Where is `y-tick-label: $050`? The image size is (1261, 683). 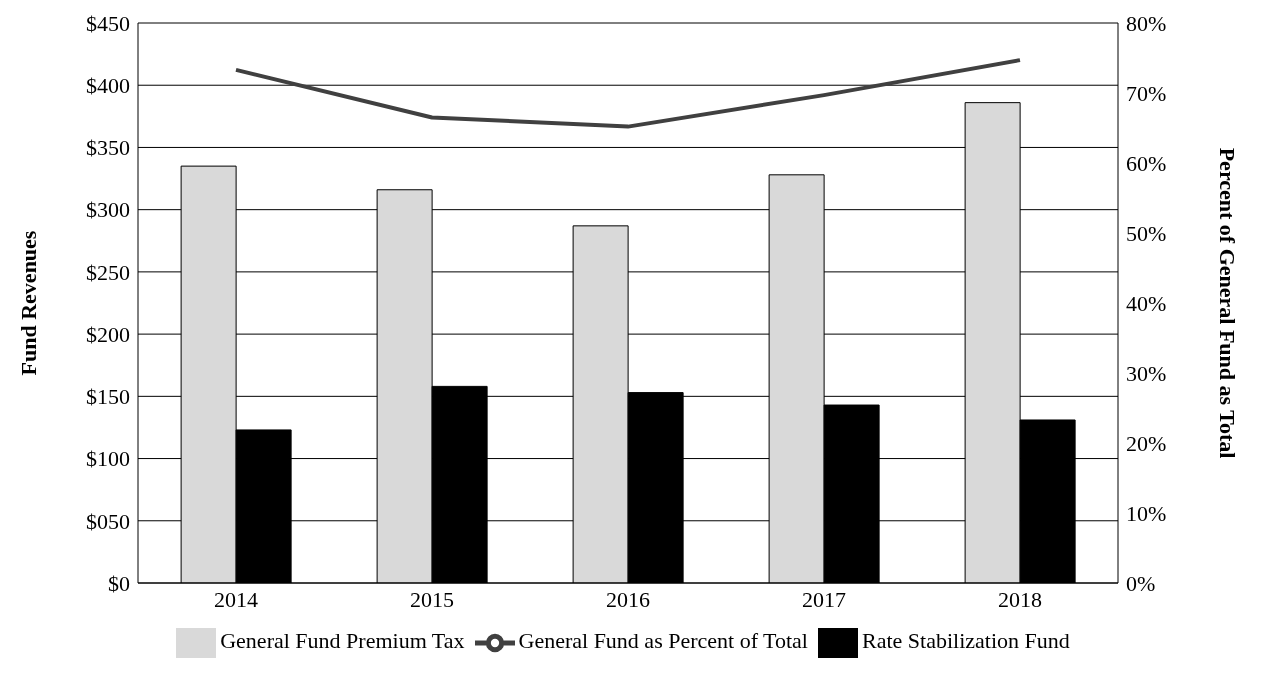
y-tick-label: $050 is located at coordinates (108, 521).